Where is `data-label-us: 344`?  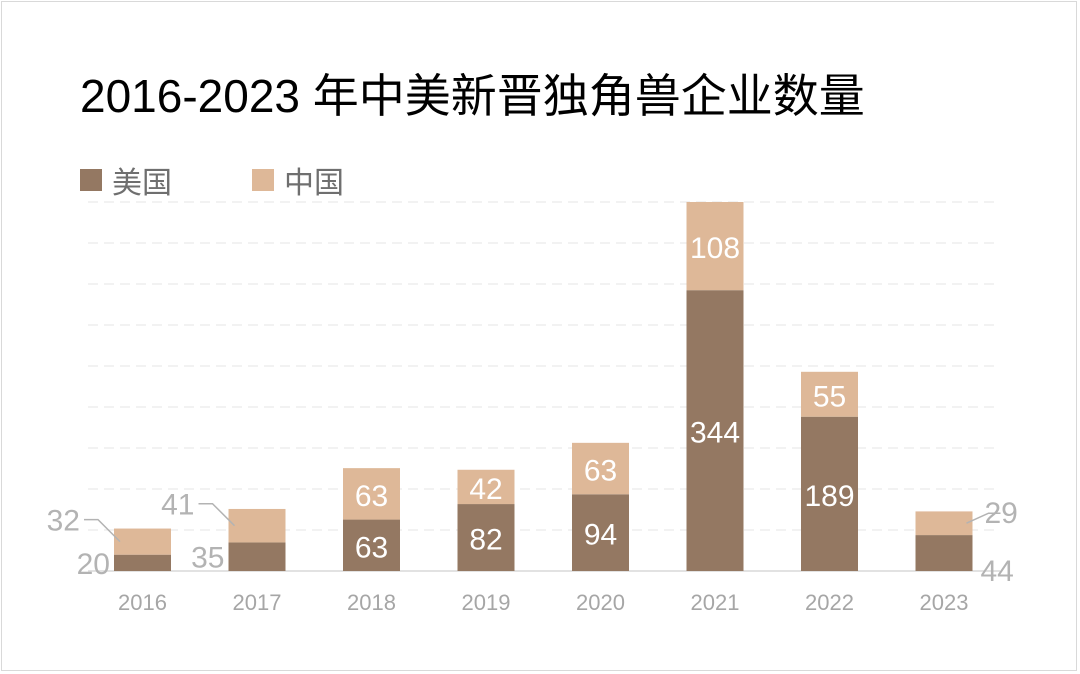
data-label-us: 344 is located at coordinates (715, 433).